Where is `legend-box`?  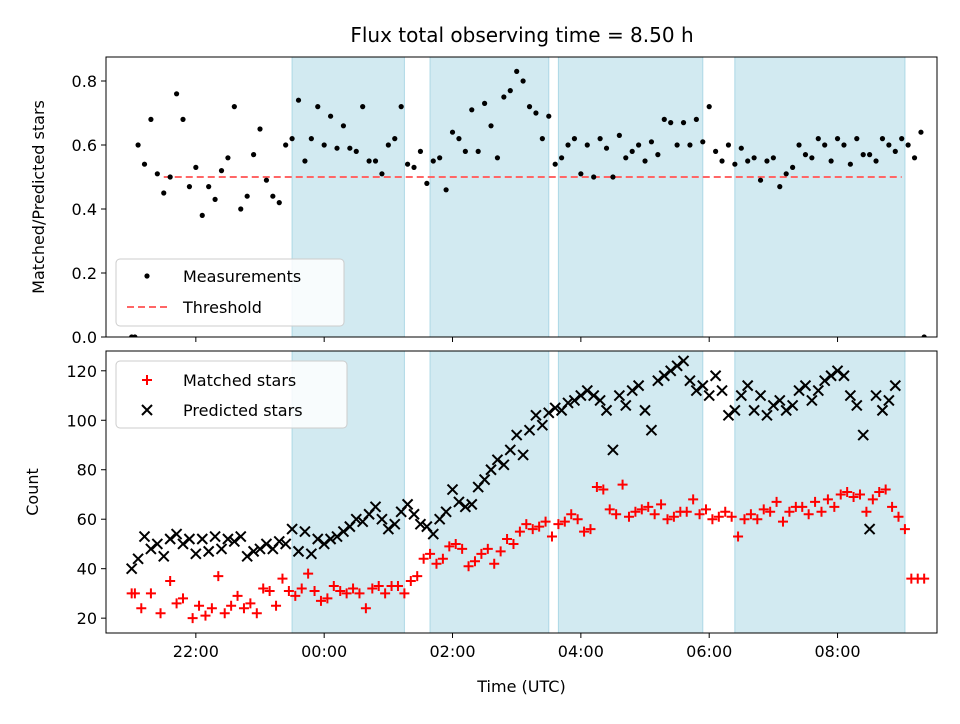
legend-box is located at coordinates (230, 292).